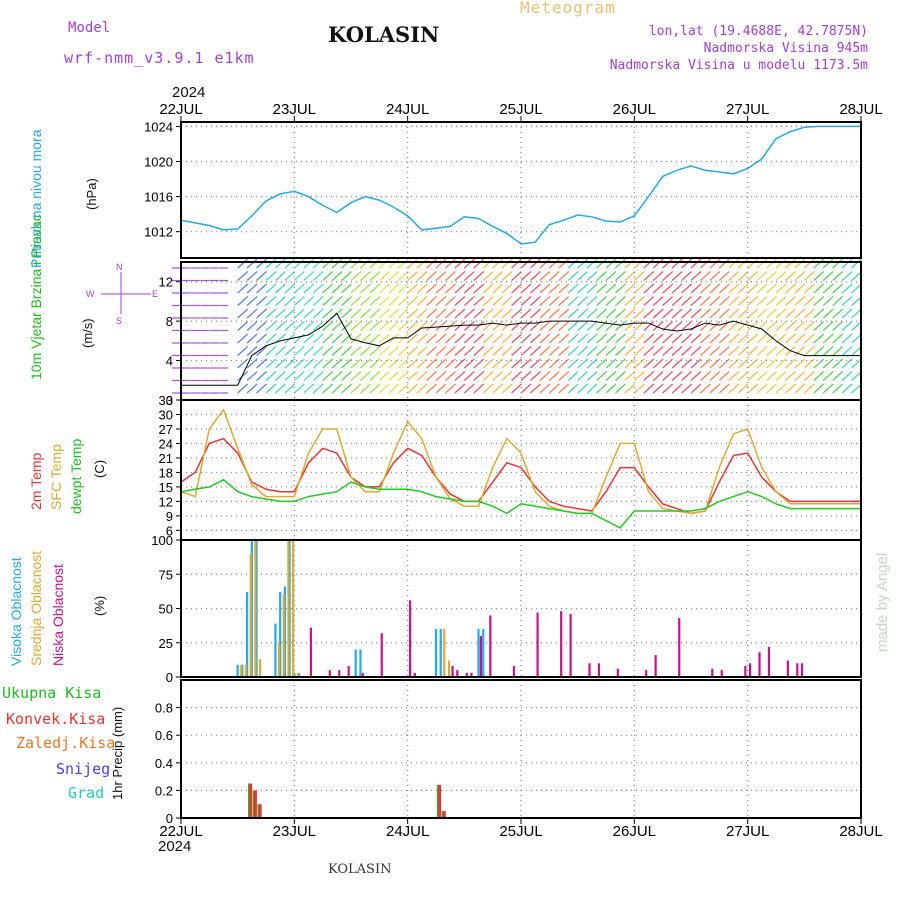  I want to click on x-tick-label-bottom: 28JUL, so click(860, 831).